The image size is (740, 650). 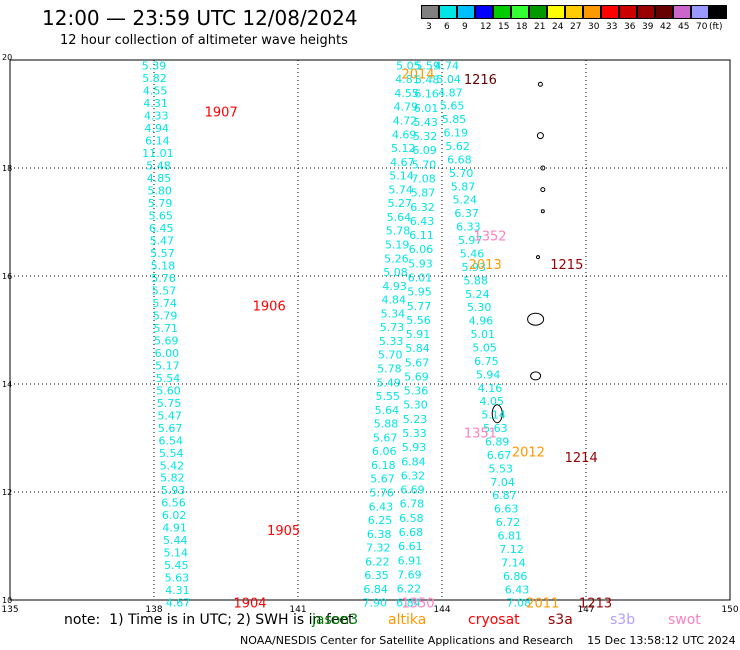 I want to click on satellite-label-s3a: s3a, so click(x=560, y=620).